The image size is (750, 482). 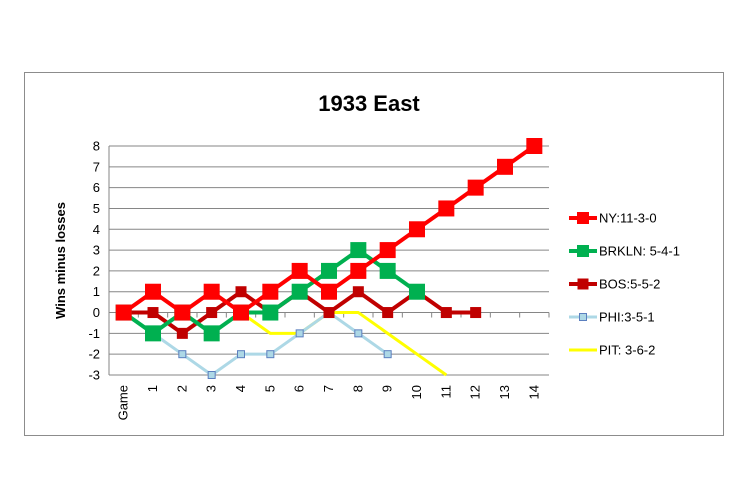 What do you see at coordinates (211, 388) in the screenshot?
I see `x-tick-label: 3` at bounding box center [211, 388].